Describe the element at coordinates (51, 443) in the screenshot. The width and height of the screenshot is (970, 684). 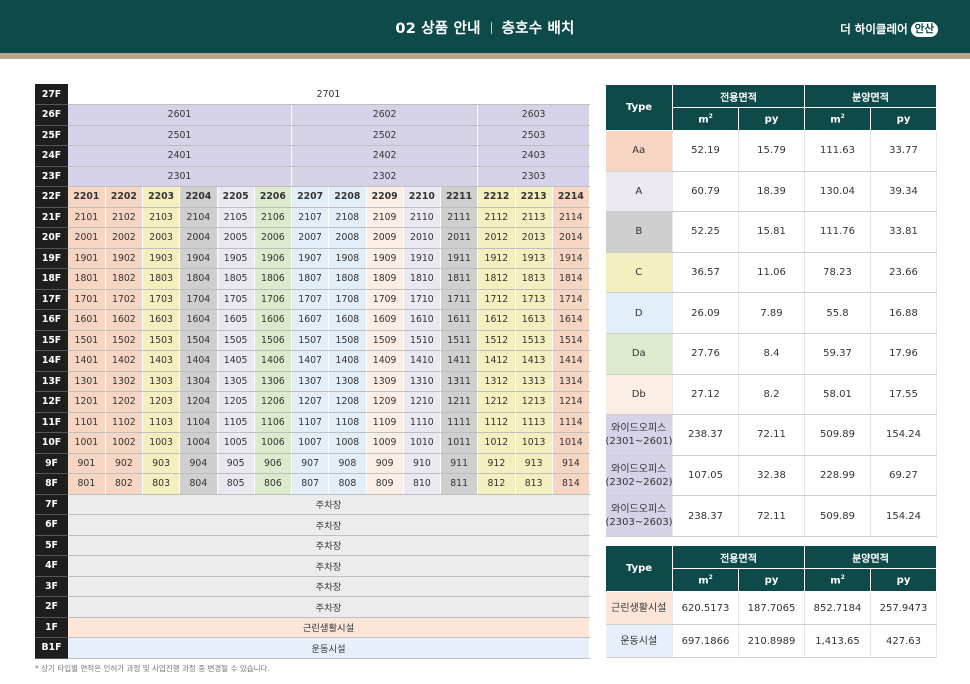
I see `floor-label: 10F` at that location.